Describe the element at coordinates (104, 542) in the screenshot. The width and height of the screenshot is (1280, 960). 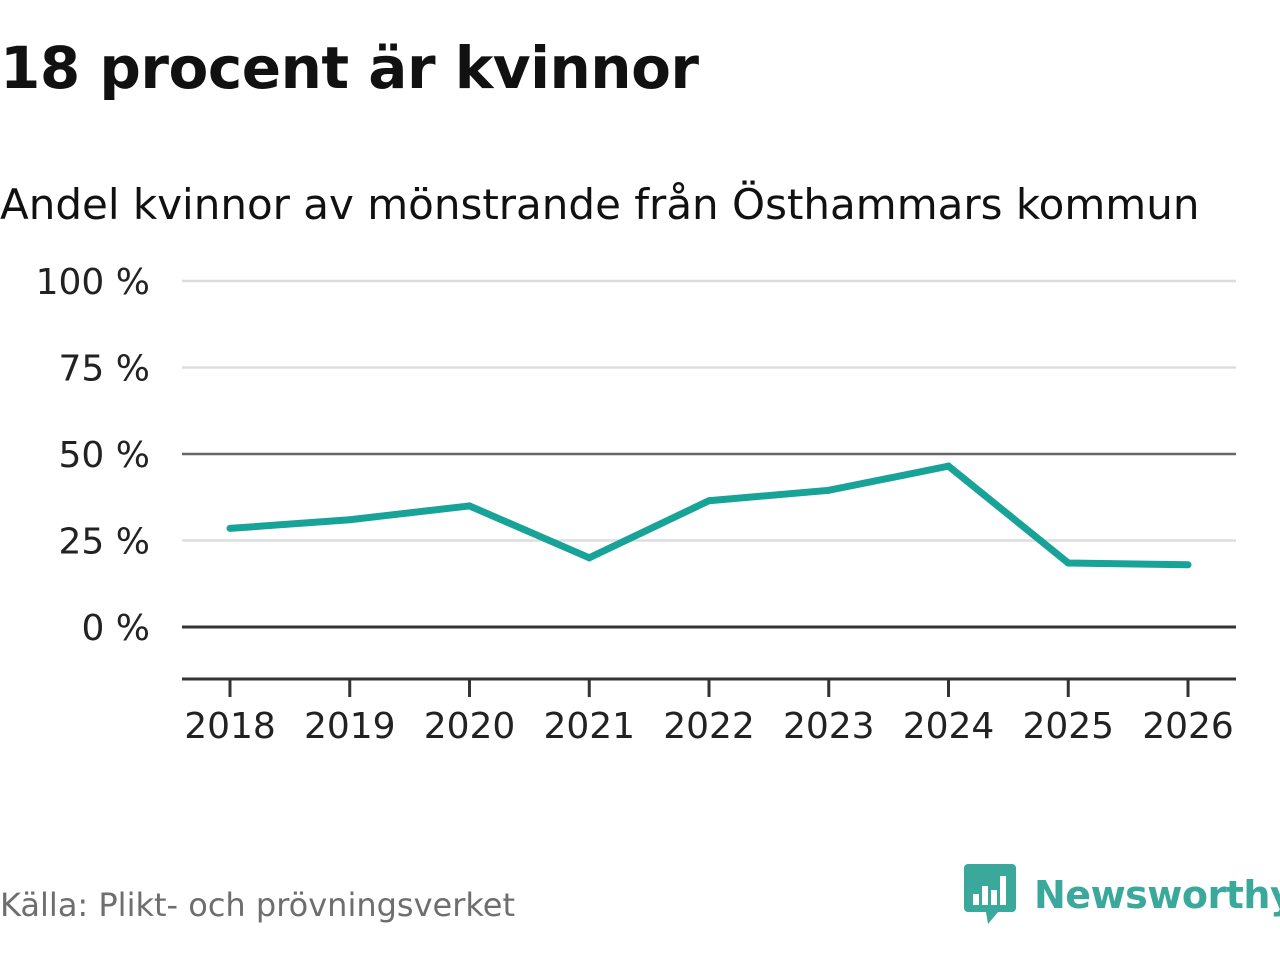
I see `y-tick-label: 25 %` at that location.